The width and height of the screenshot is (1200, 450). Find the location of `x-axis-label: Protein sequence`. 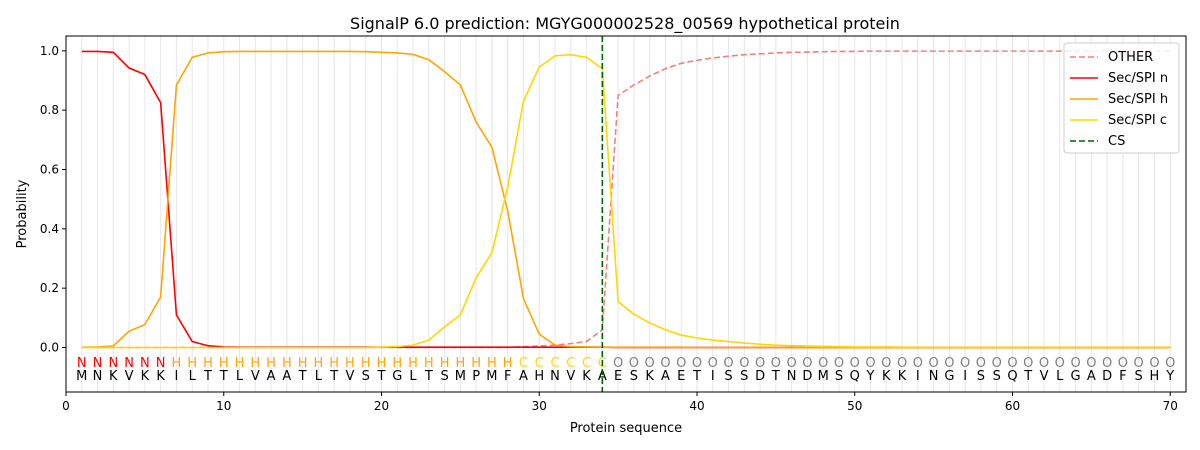

x-axis-label: Protein sequence is located at coordinates (626, 428).